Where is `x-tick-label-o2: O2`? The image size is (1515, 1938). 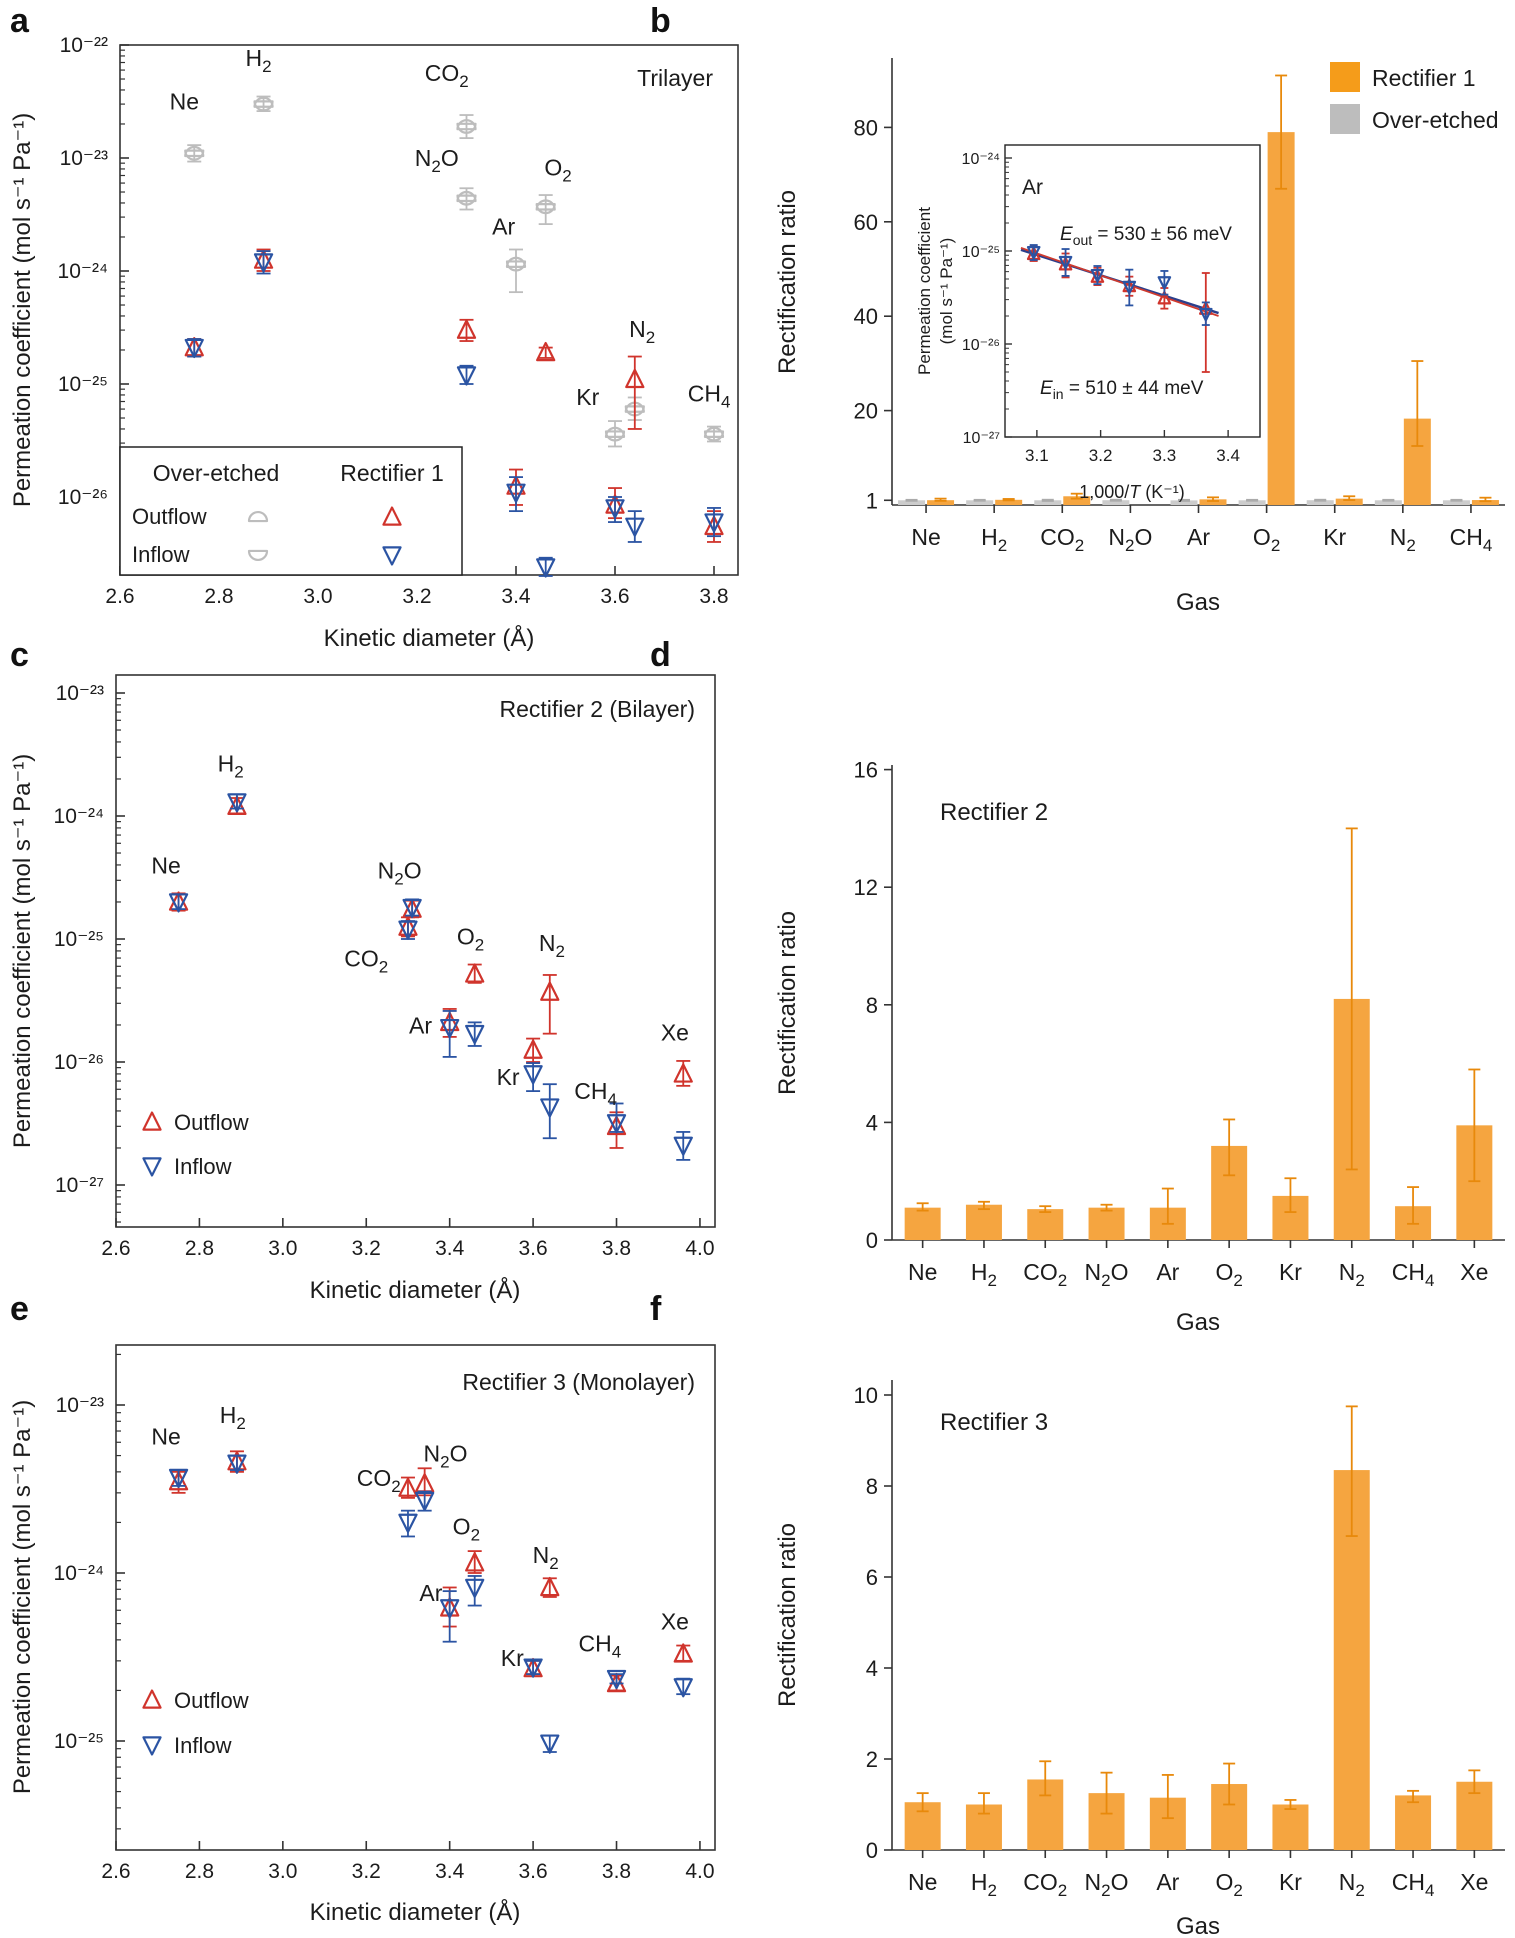
x-tick-label-o2: O2 is located at coordinates (1266, 539).